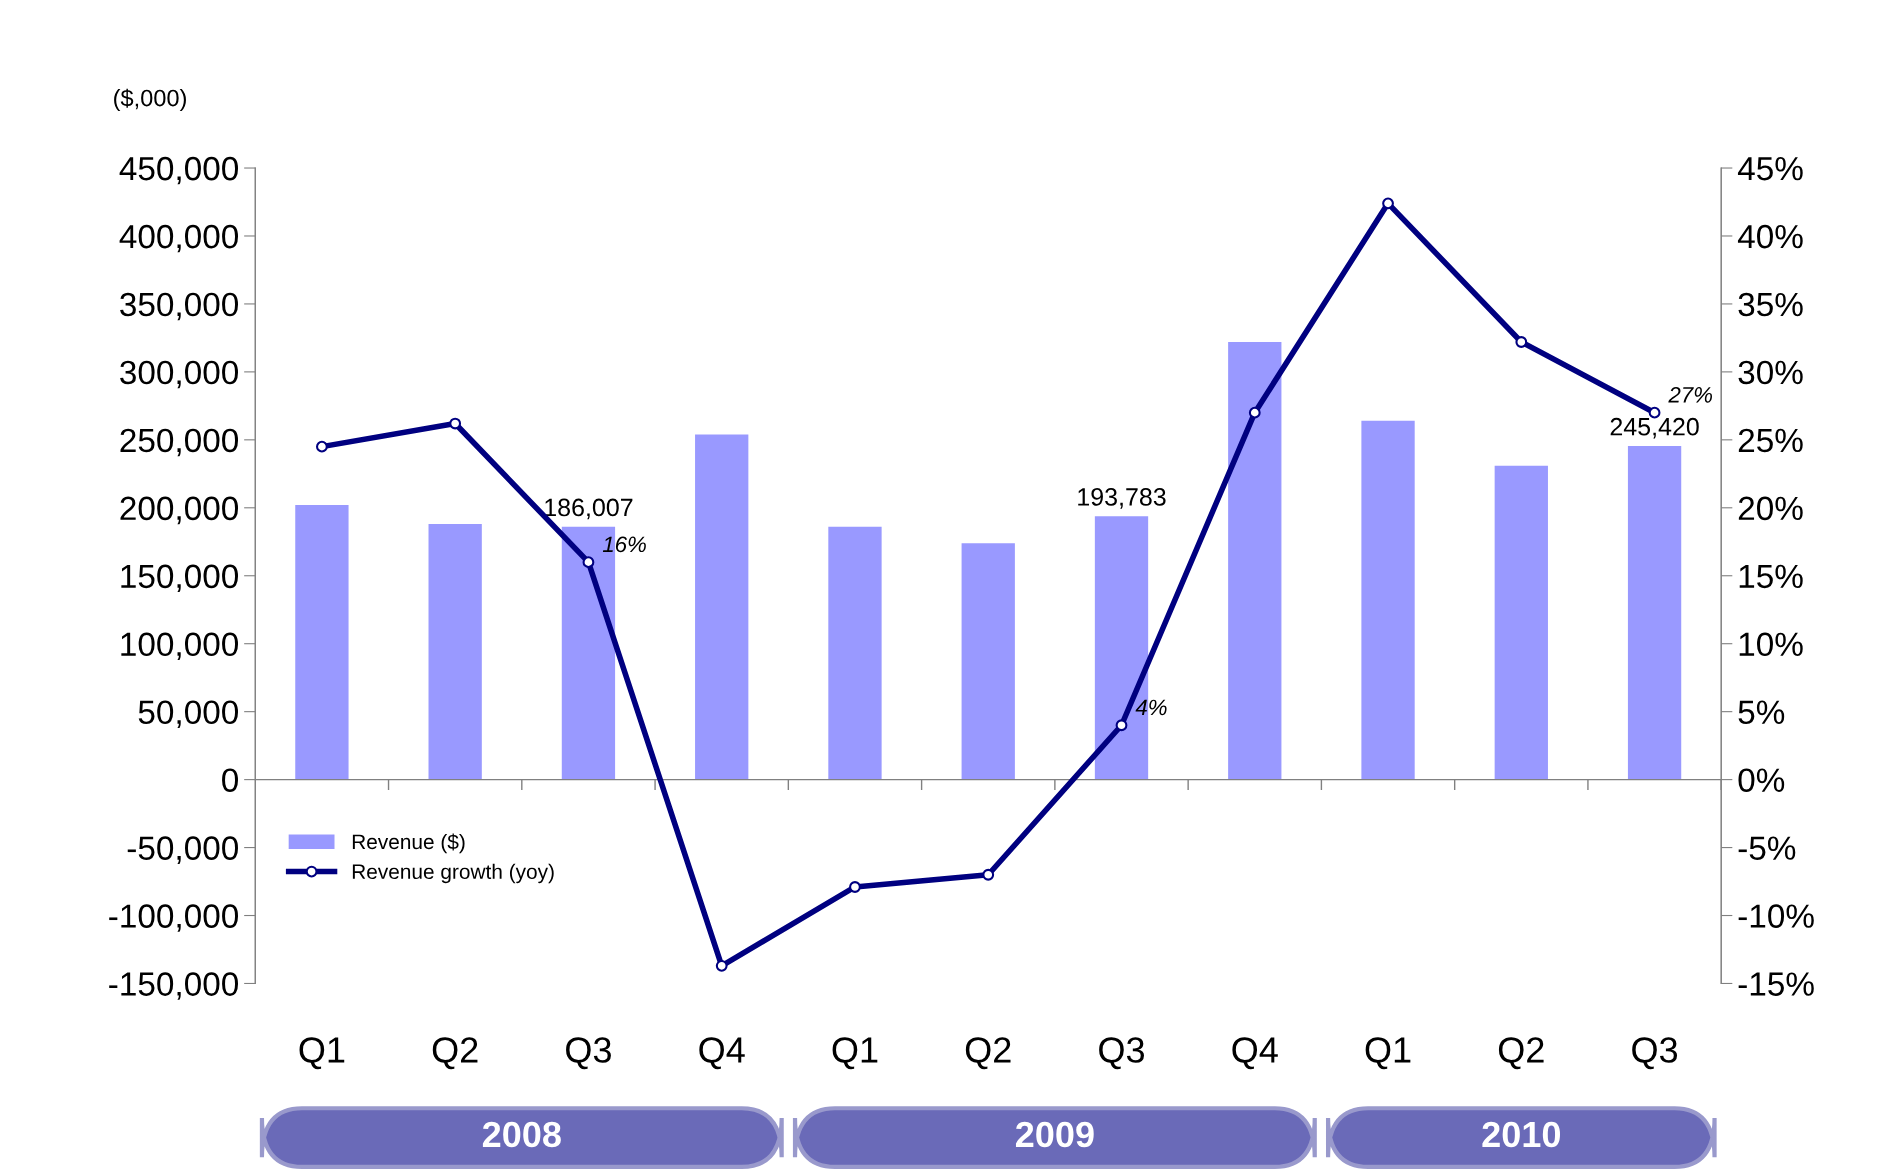 The height and width of the screenshot is (1175, 1877). I want to click on y-tick-label: 450,000, so click(179, 170).